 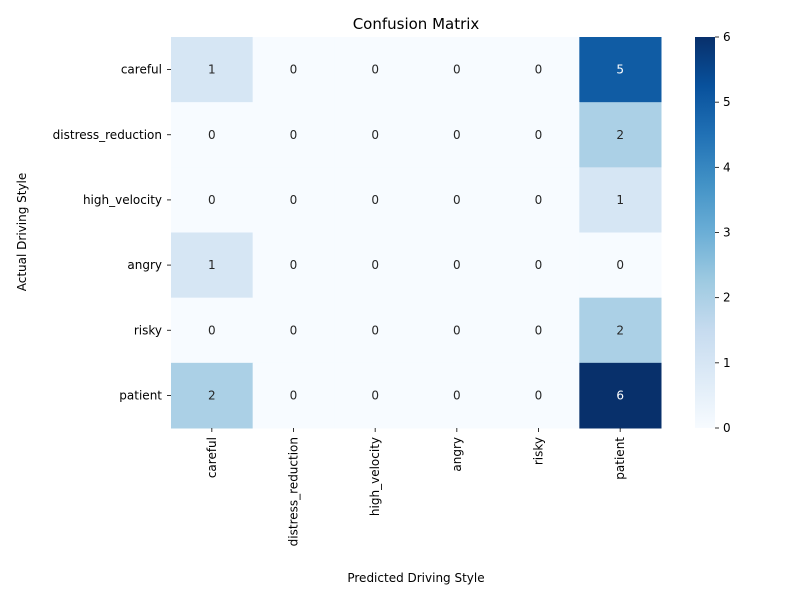 What do you see at coordinates (140, 395) in the screenshot?
I see `y-tick-label: patient` at bounding box center [140, 395].